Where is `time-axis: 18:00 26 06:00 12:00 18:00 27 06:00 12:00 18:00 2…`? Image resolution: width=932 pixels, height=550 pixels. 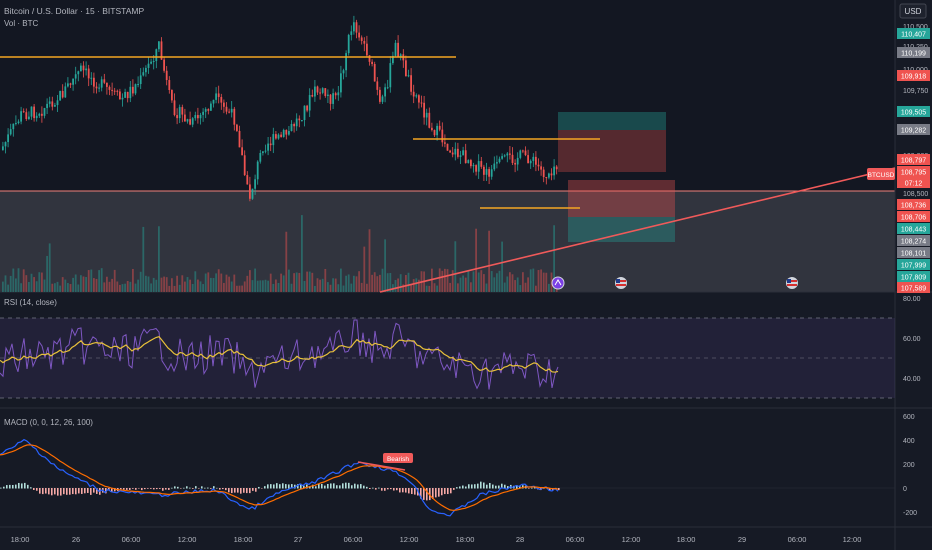 time-axis: 18:00 26 06:00 12:00 18:00 27 06:00 12:00 18:00 2… is located at coordinates (436, 539).